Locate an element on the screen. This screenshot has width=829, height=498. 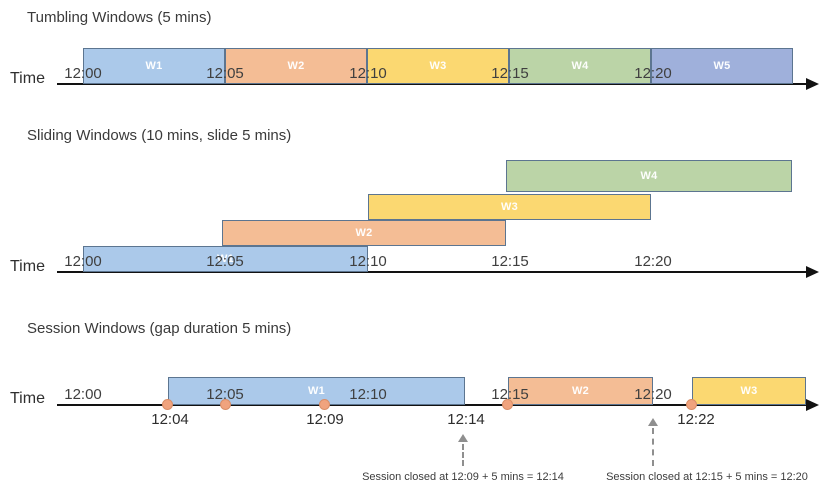
sliding-window-bar-w4: W4 is located at coordinates (649, 176).